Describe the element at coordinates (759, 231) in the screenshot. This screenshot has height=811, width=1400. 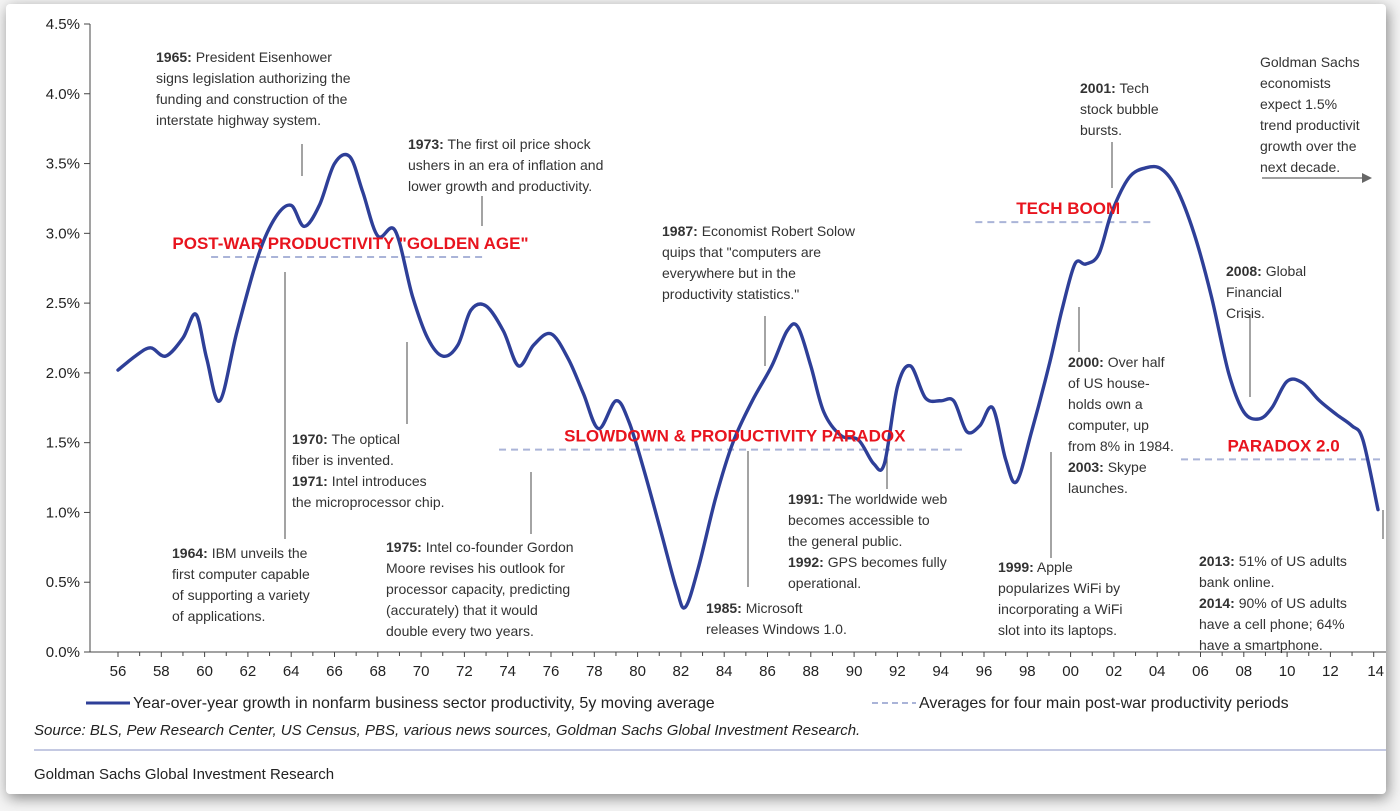
I see `annotation-line: 1987: Economist Robert Solow` at that location.